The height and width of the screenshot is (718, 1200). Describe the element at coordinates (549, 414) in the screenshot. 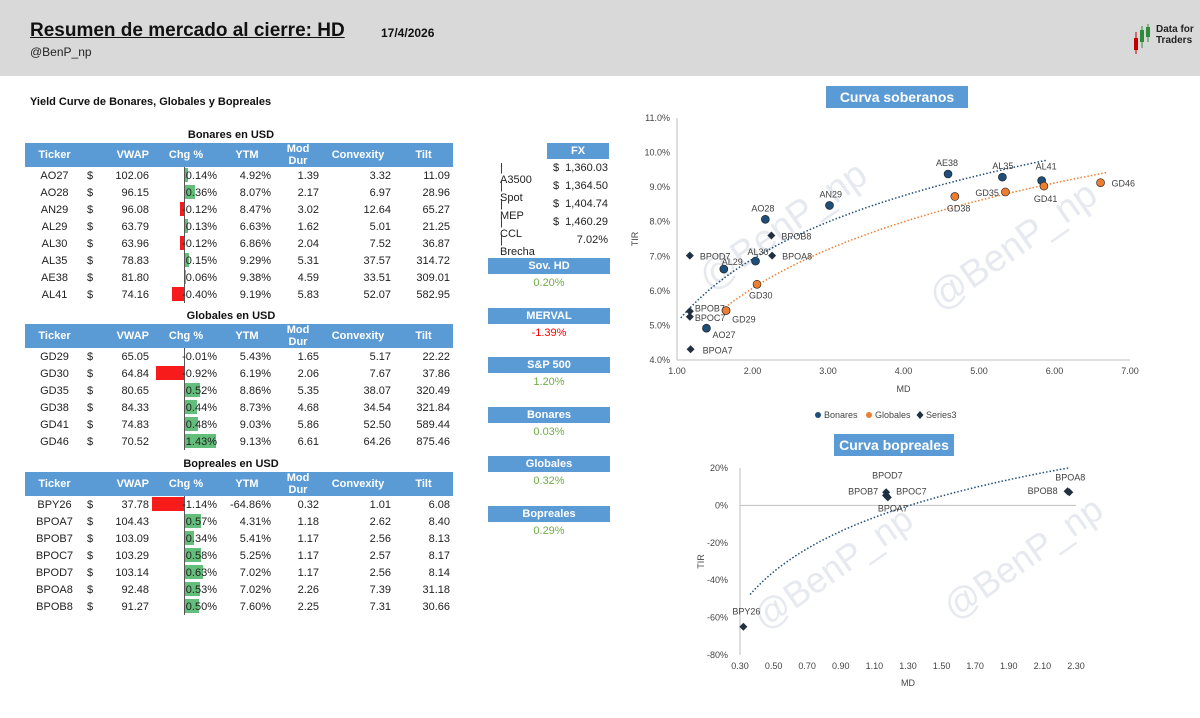

I see `metric-label: Bonares` at that location.